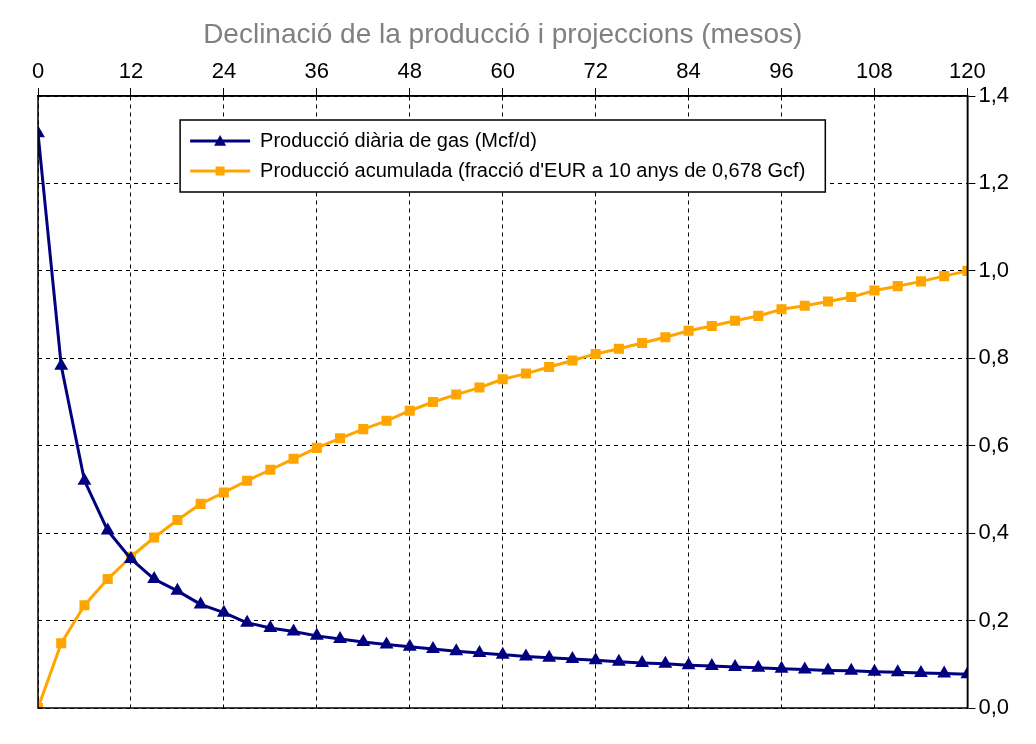  What do you see at coordinates (131, 70) in the screenshot?
I see `x-tick-label: 12` at bounding box center [131, 70].